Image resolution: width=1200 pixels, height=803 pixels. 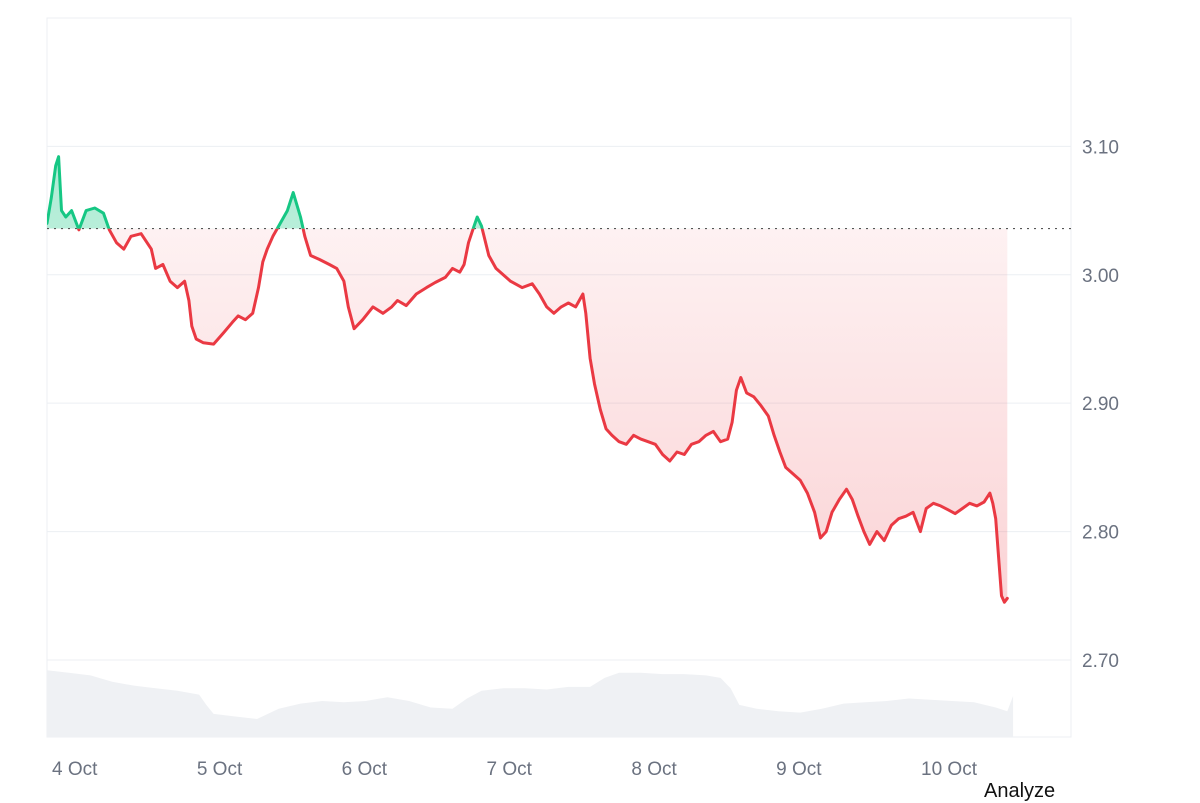 I want to click on volume-area, so click(x=530, y=703).